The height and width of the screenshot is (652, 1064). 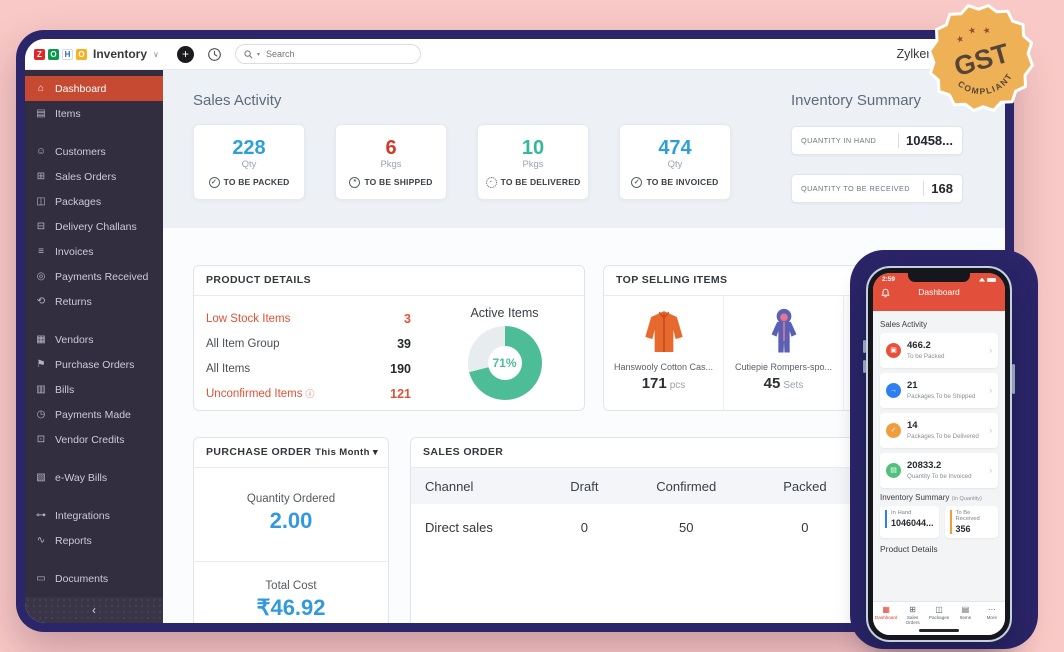 I want to click on package-icon: ◫, so click(x=939, y=609).